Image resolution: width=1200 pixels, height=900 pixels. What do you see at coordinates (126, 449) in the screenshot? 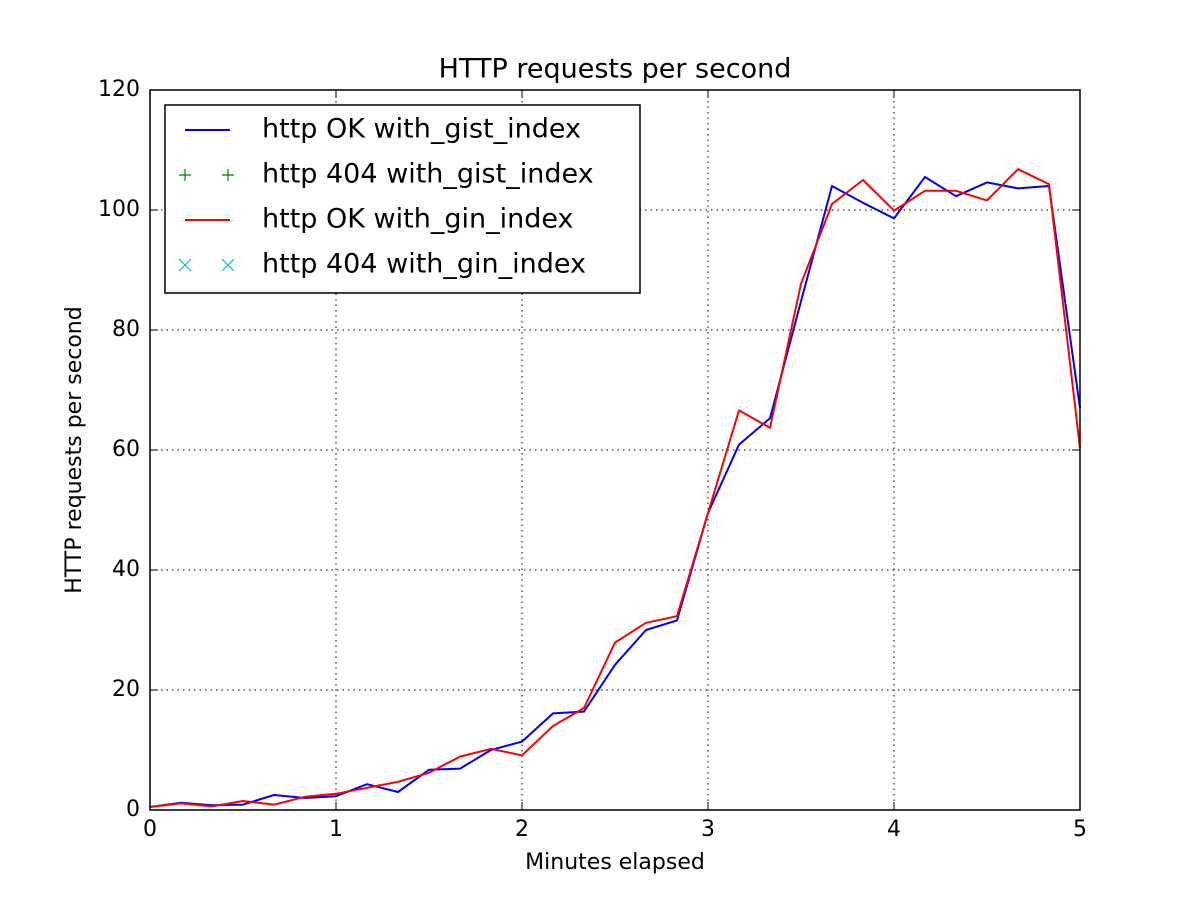
I see `y-tick-label: 60` at bounding box center [126, 449].